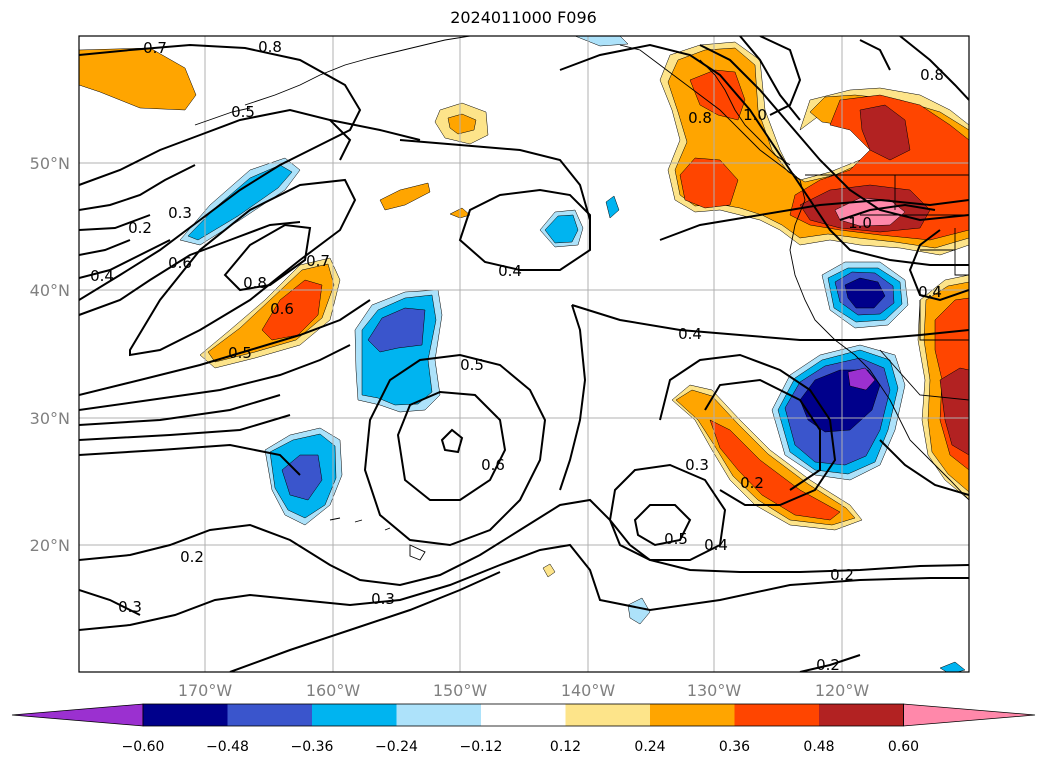  I want to click on colorbar-tick: 0.12, so click(565, 747).